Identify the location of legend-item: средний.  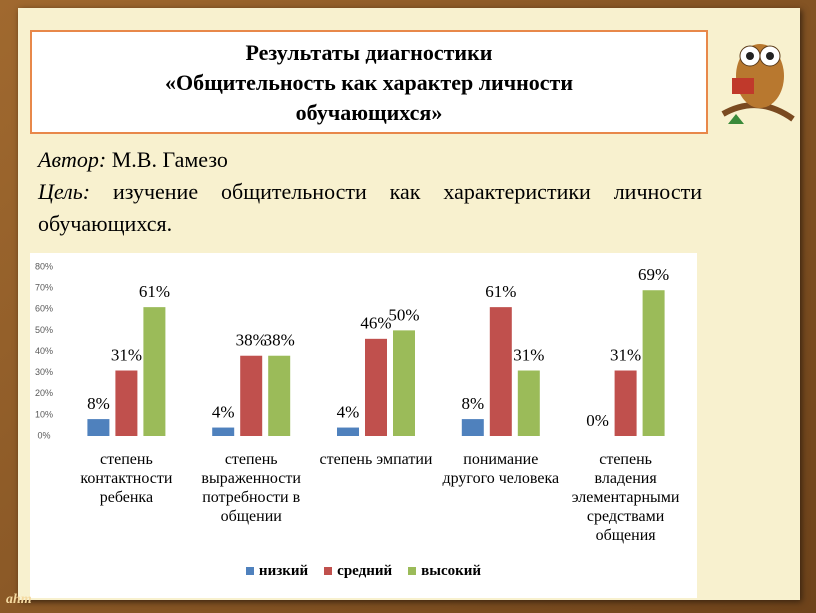
(358, 571).